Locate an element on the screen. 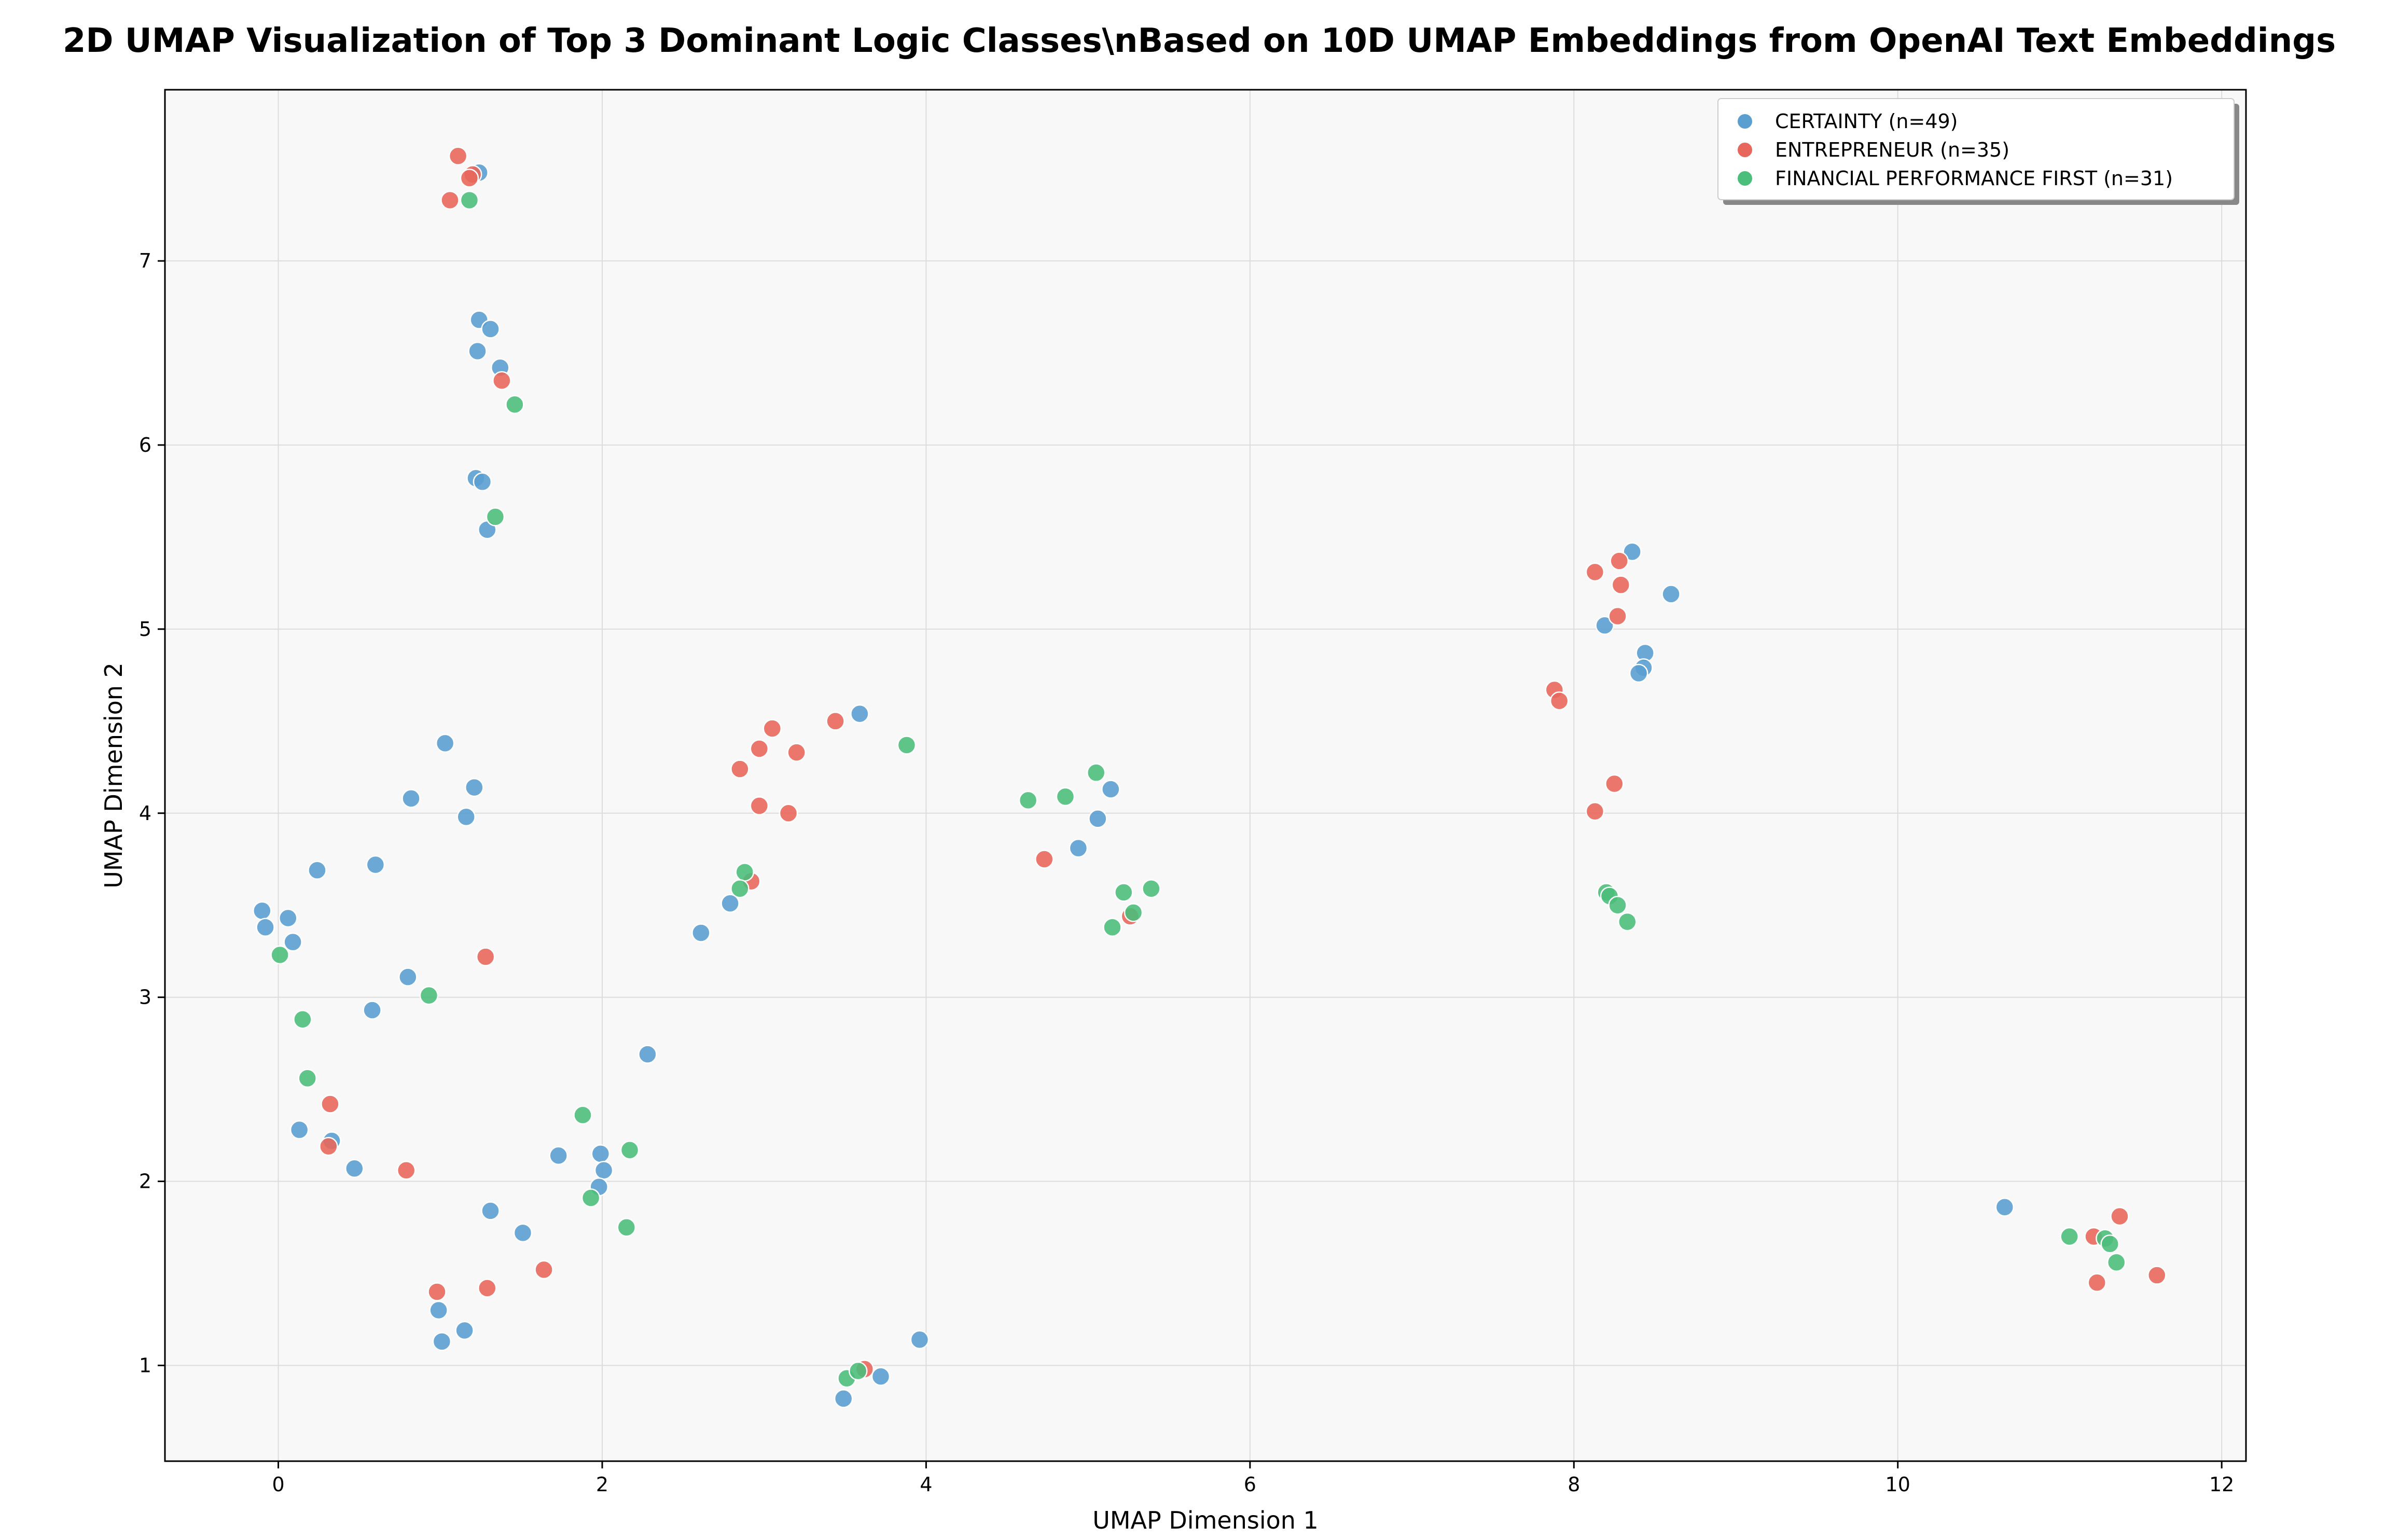 This screenshot has width=2399, height=1540. x-tick-label: 0 is located at coordinates (278, 1484).